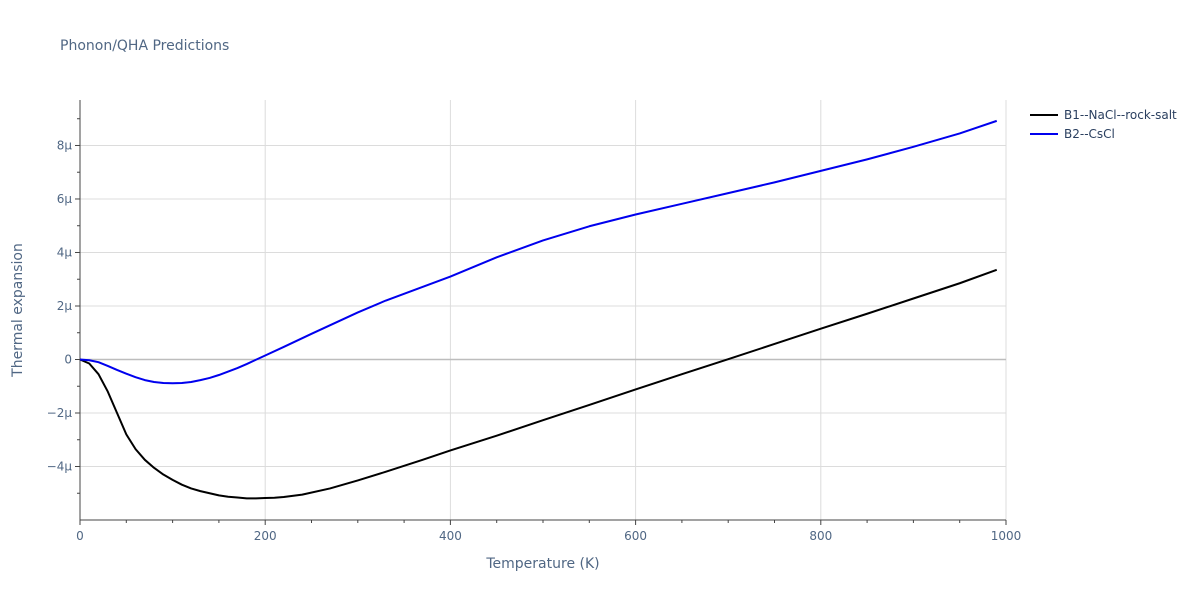  Describe the element at coordinates (80, 536) in the screenshot. I see `x-tick-label: 0` at that location.